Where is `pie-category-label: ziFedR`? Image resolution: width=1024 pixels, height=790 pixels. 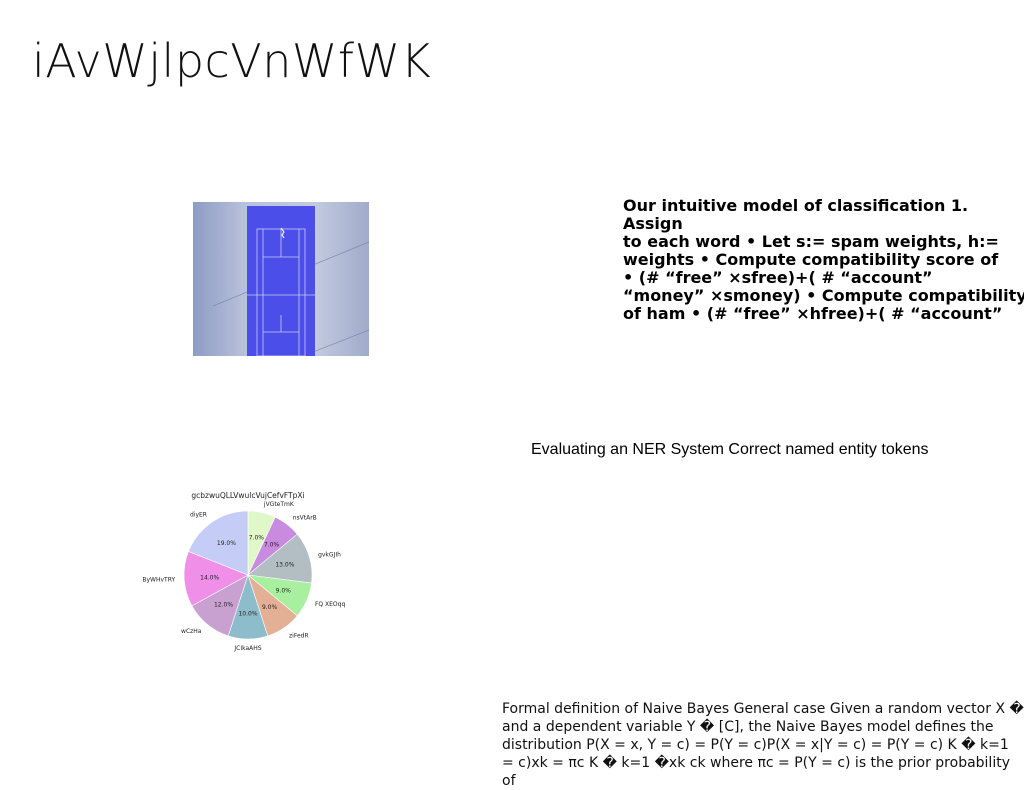
pie-category-label: ziFedR is located at coordinates (299, 635).